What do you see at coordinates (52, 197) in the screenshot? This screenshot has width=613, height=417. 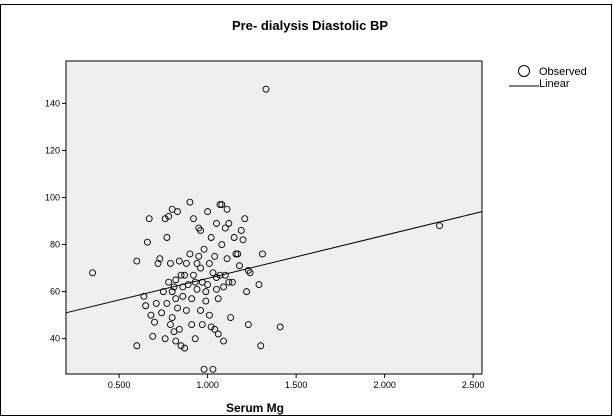 I see `y-tick-label: 100` at bounding box center [52, 197].